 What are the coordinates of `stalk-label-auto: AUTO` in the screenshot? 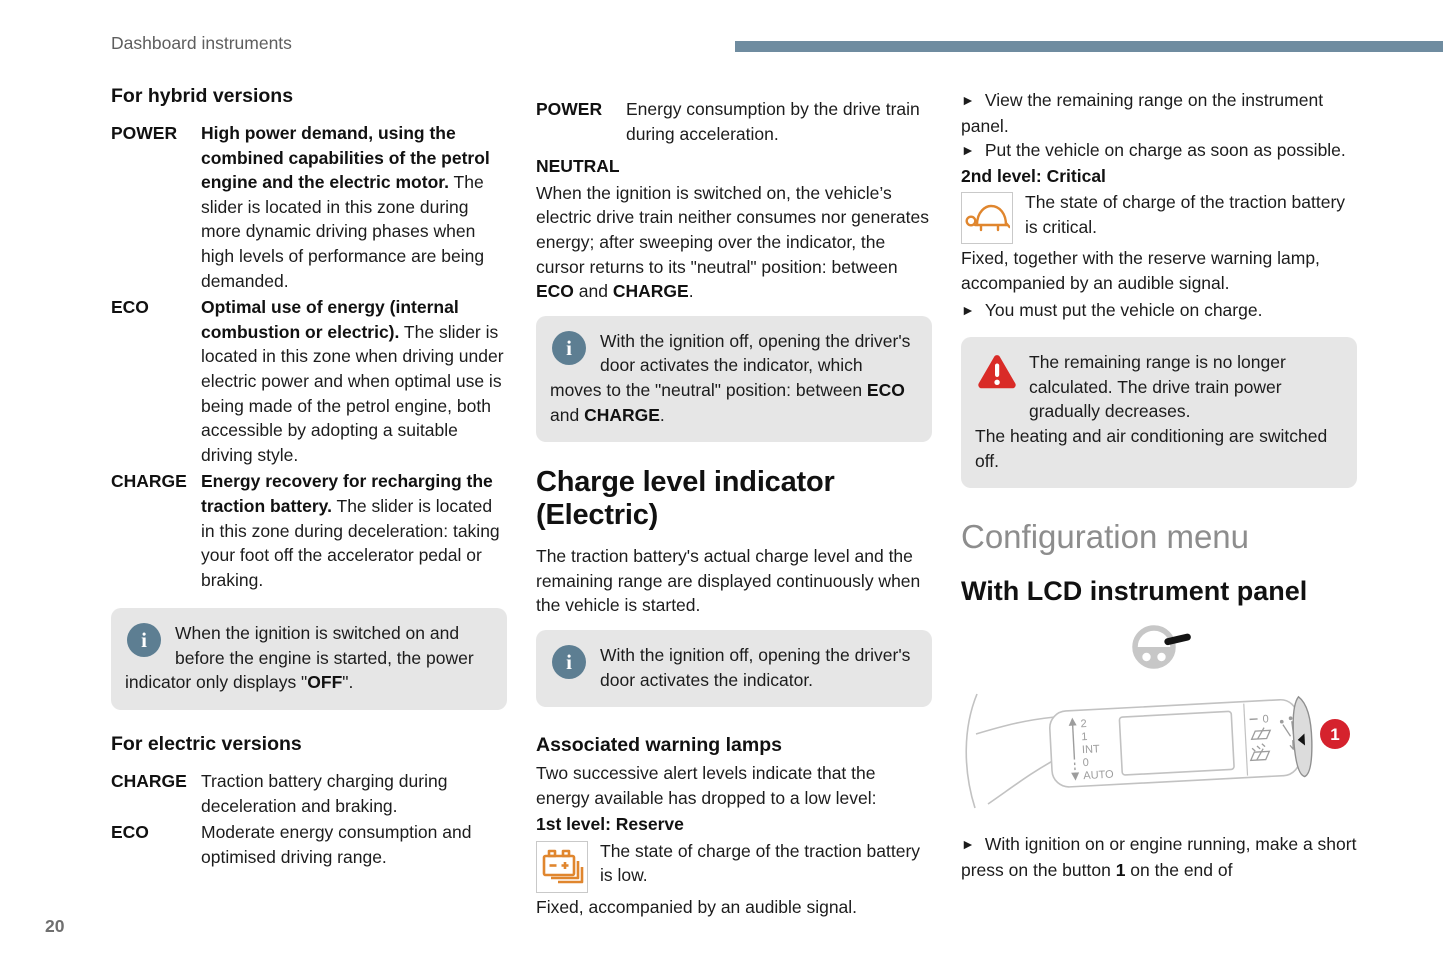 It's located at (1098, 775).